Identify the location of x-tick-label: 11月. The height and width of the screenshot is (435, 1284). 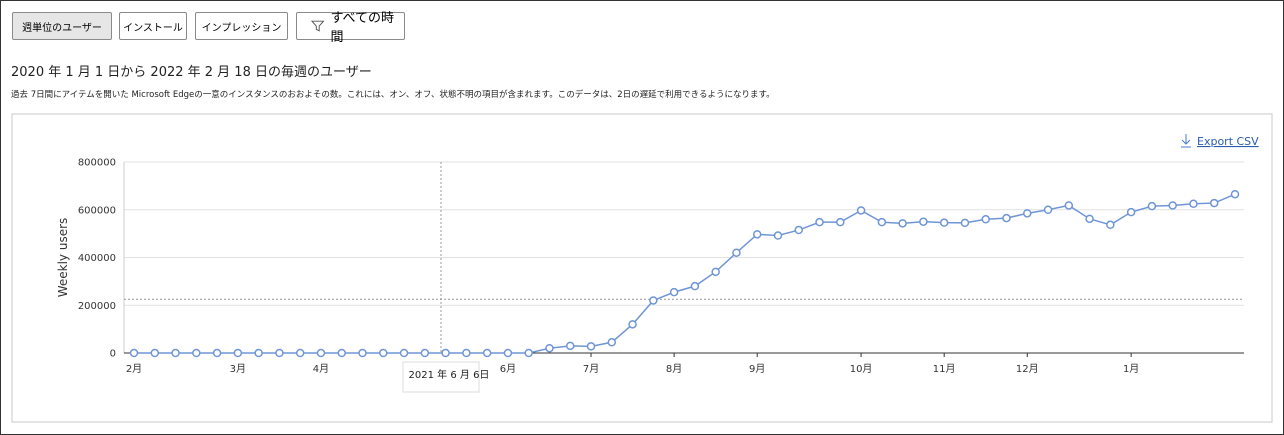
(944, 369).